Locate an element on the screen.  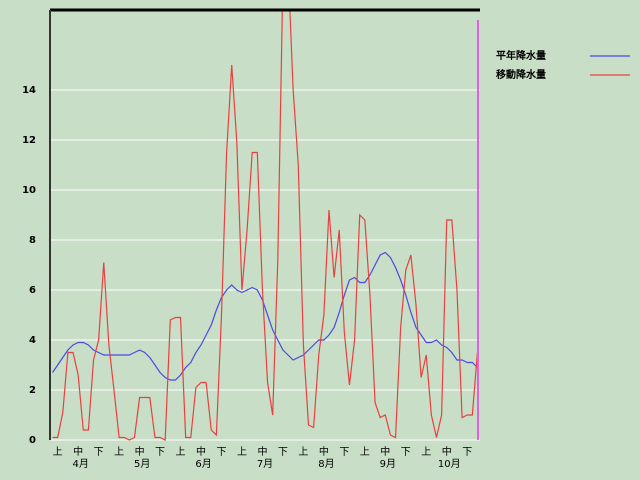
y-tick-label: 4 is located at coordinates (32, 340).